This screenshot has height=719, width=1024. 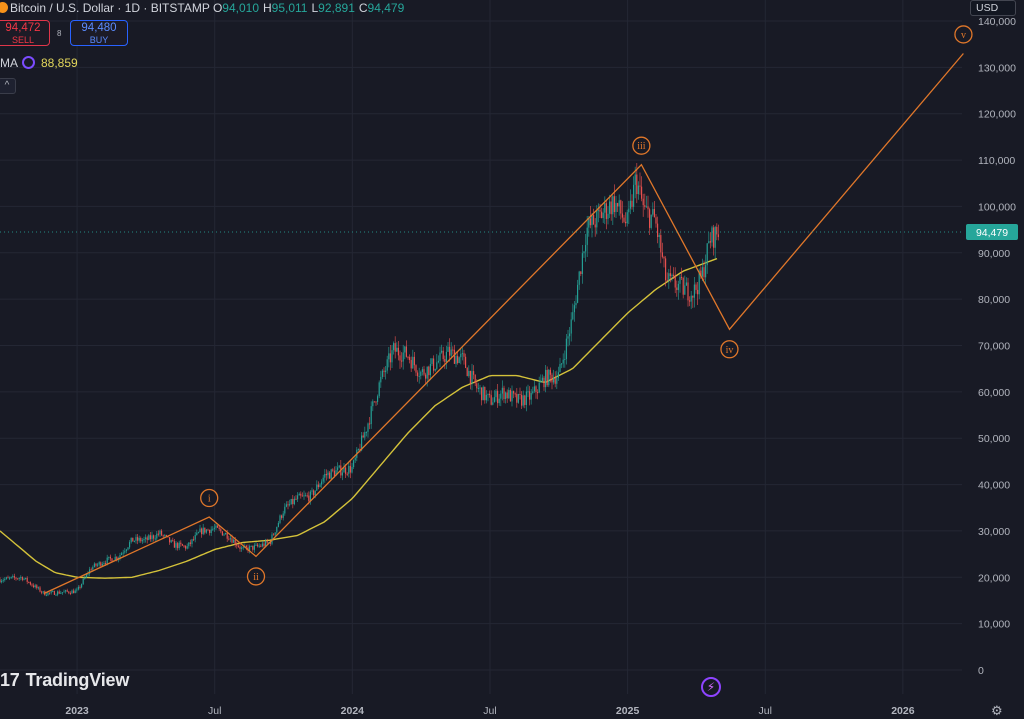 What do you see at coordinates (489, 711) in the screenshot?
I see `time-axis: 2023 Jul 2024 Jul 2025 Jul 2026` at bounding box center [489, 711].